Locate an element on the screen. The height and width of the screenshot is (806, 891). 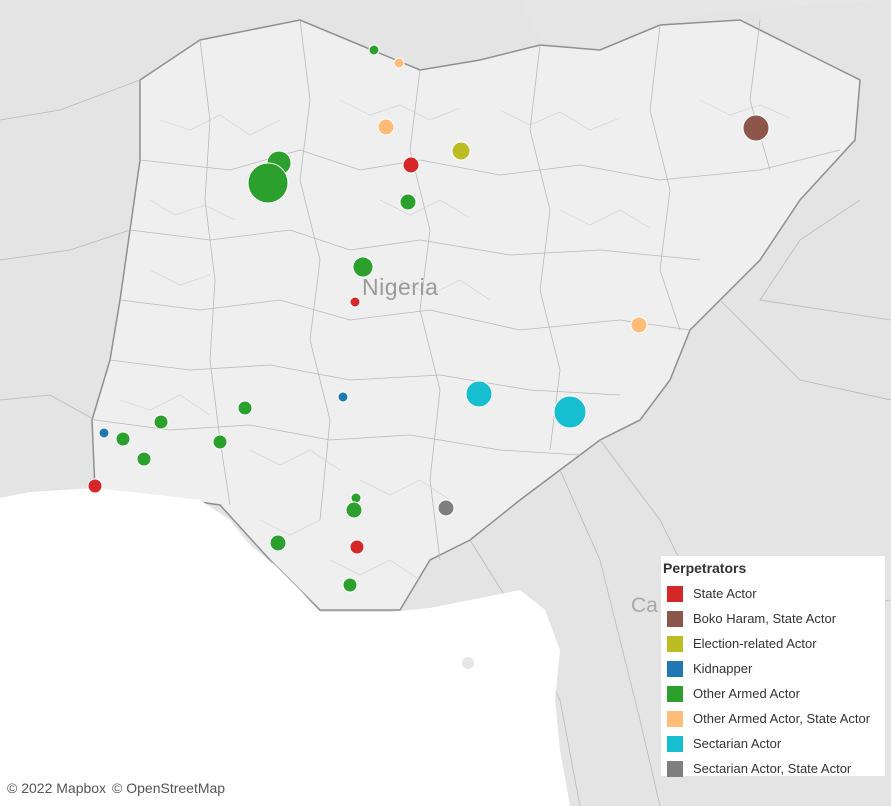
legend-item-boko-haram-state-actor: Boko Haram, State Actor is located at coordinates (774, 618).